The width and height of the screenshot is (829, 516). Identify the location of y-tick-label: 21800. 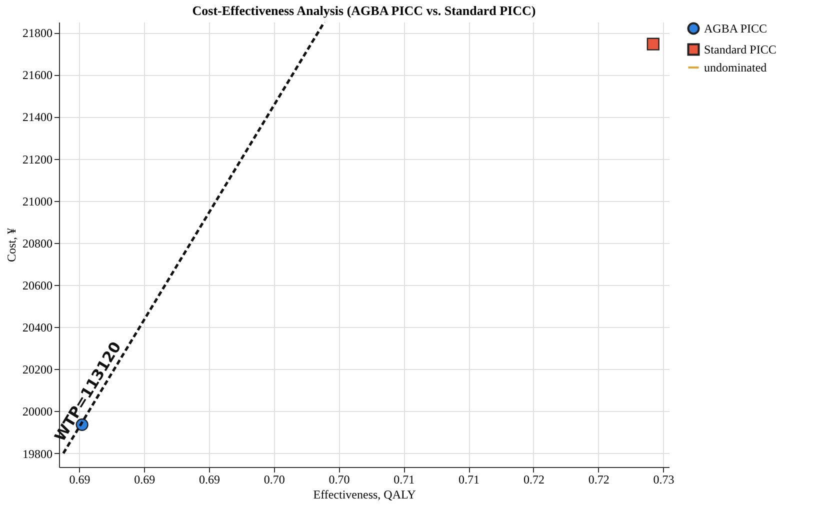
(37, 33).